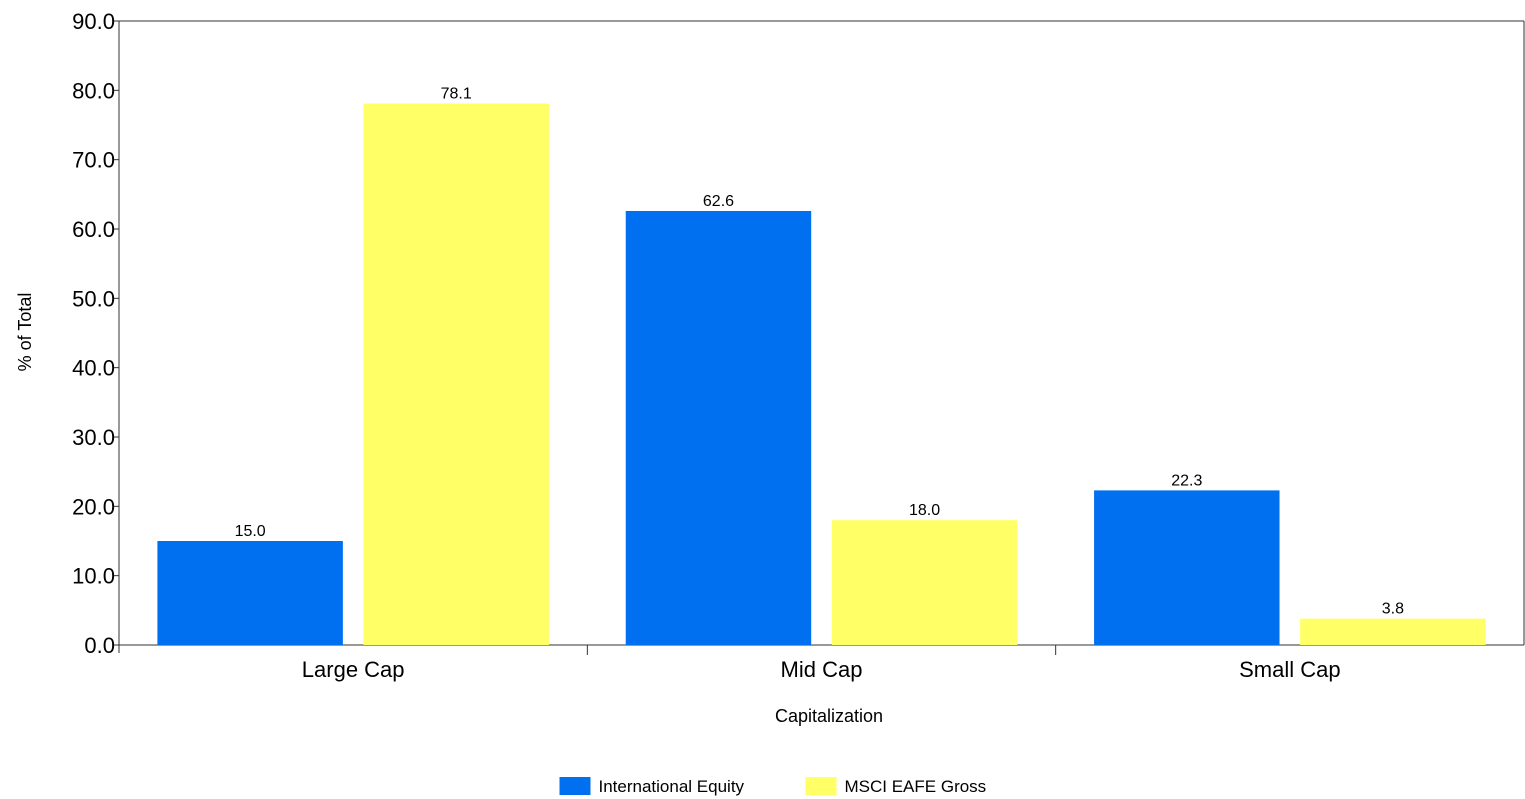 Image resolution: width=1525 pixels, height=799 pixels. I want to click on y-tick-label: 10.0, so click(93, 576).